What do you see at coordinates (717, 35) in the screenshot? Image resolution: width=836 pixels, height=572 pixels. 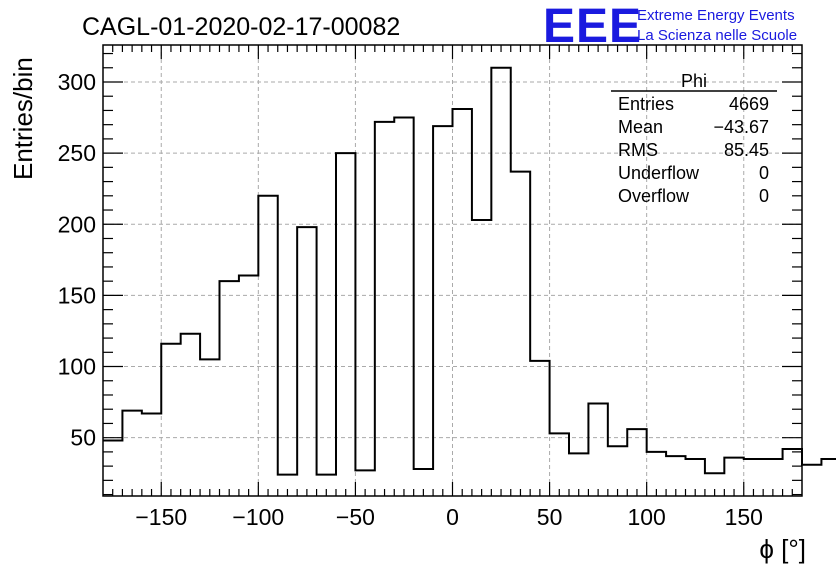 I see `eee-subtitle-2: La Scienza nelle Scuole` at bounding box center [717, 35].